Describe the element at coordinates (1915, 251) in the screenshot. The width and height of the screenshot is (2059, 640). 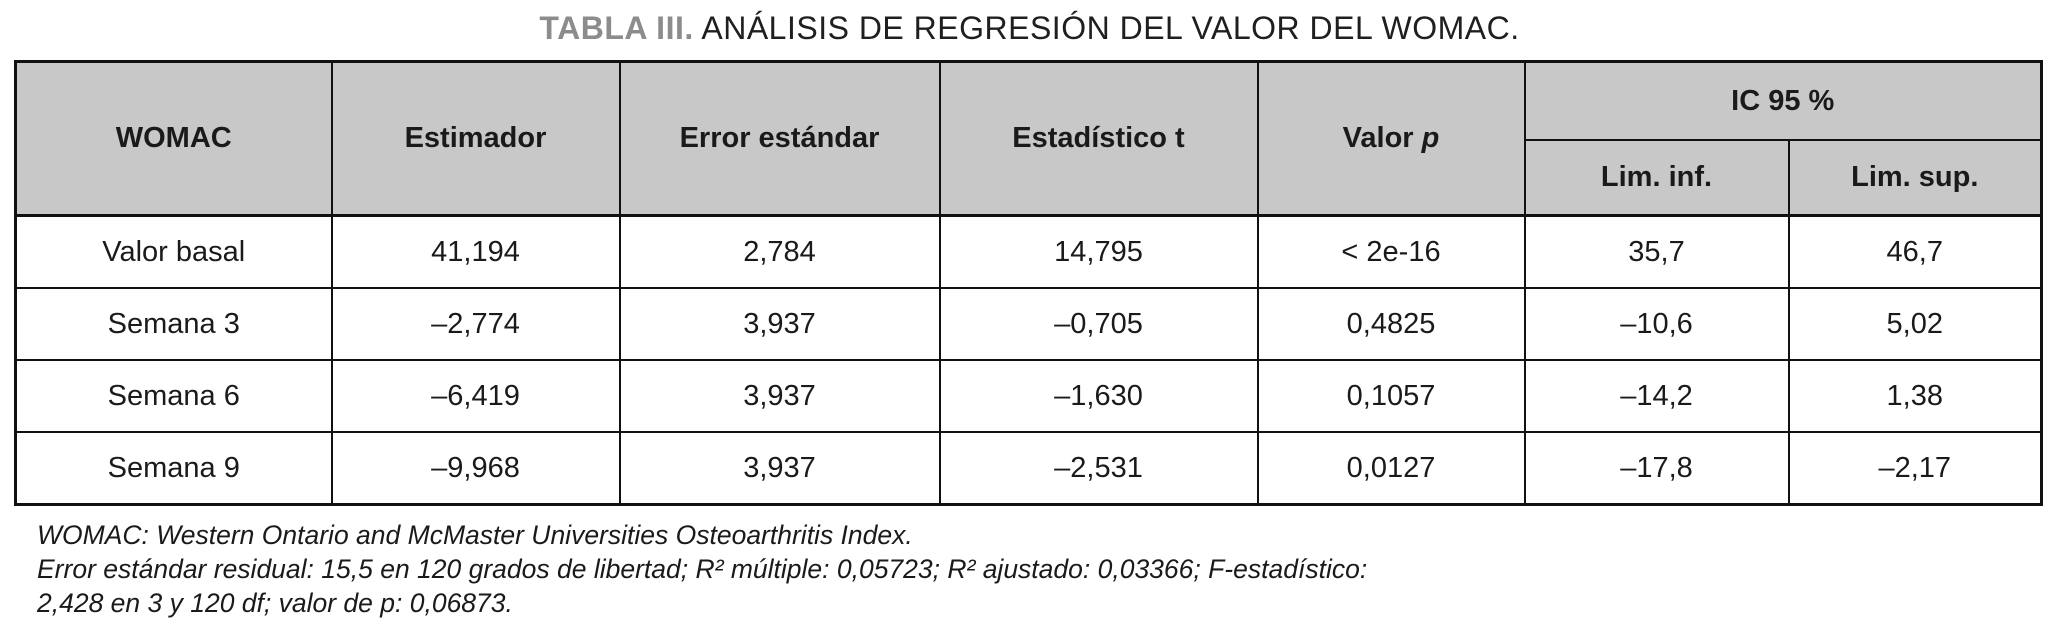
I see `cell-lim-sup: 46,7` at that location.